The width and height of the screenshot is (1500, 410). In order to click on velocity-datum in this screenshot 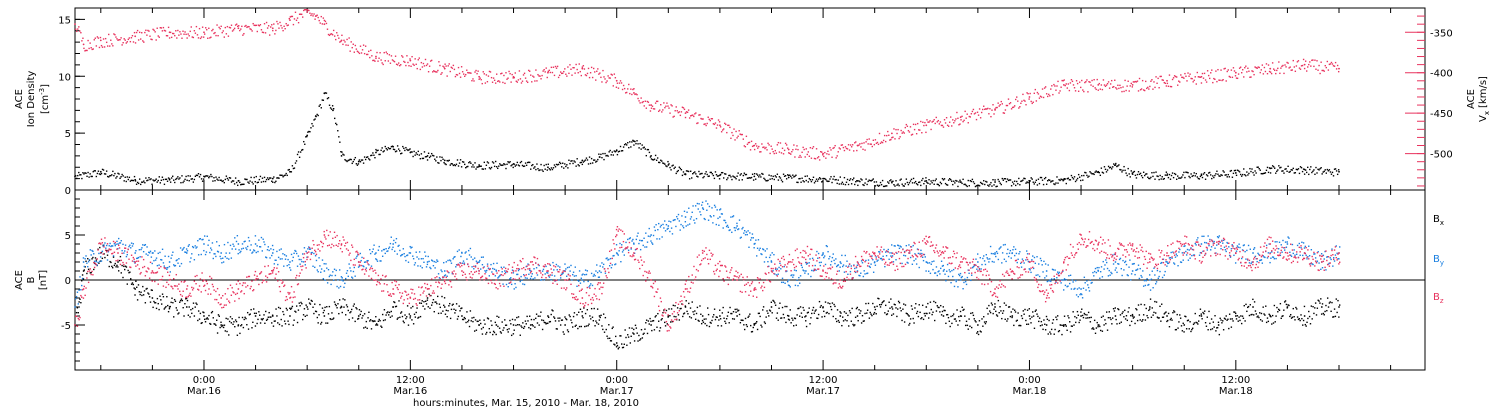, I will do `click(651, 105)`.